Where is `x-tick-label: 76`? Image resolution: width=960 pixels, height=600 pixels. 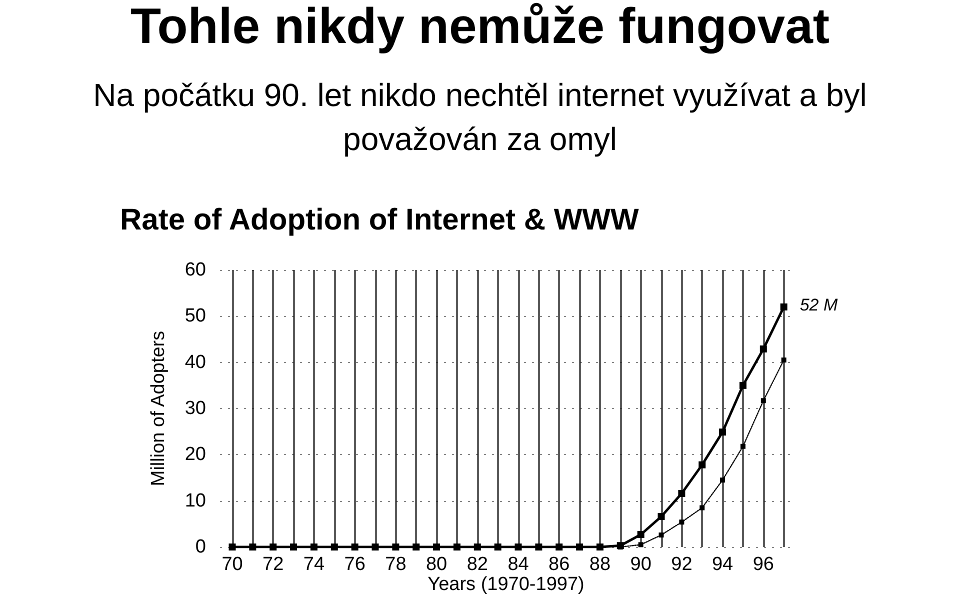 x-tick-label: 76 is located at coordinates (355, 564).